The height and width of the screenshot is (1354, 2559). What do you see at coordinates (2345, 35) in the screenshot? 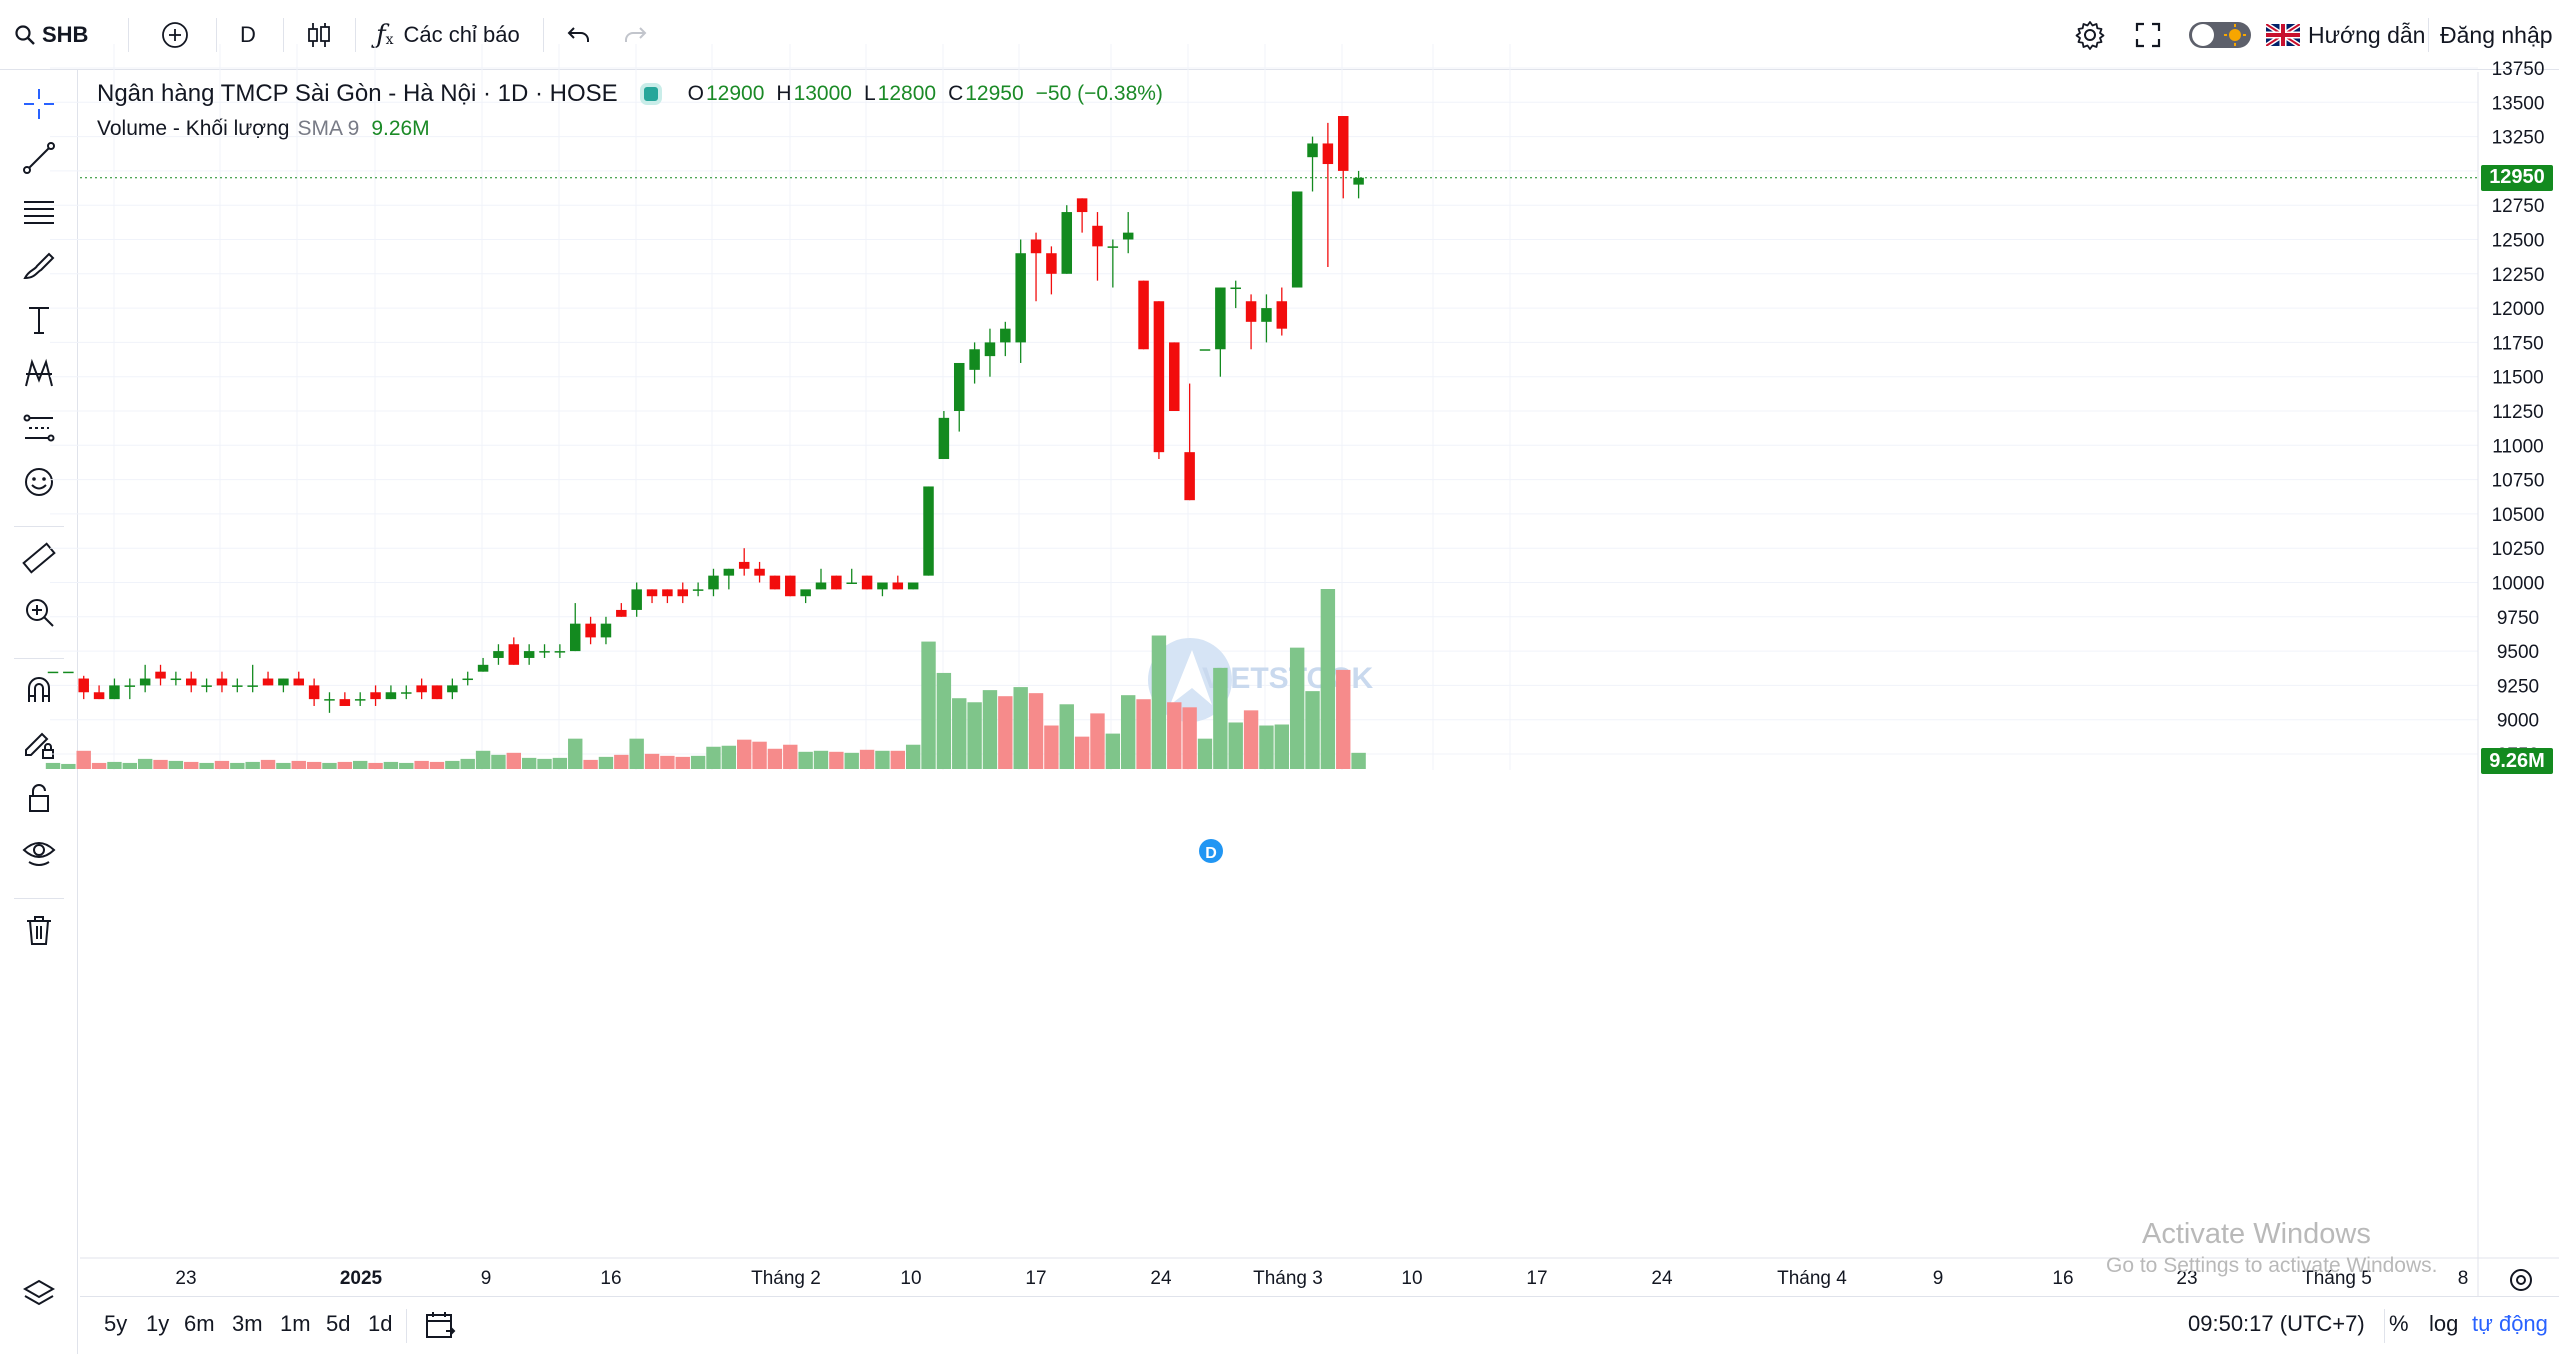
I see `guide-link: Hướng dẫn` at bounding box center [2345, 35].